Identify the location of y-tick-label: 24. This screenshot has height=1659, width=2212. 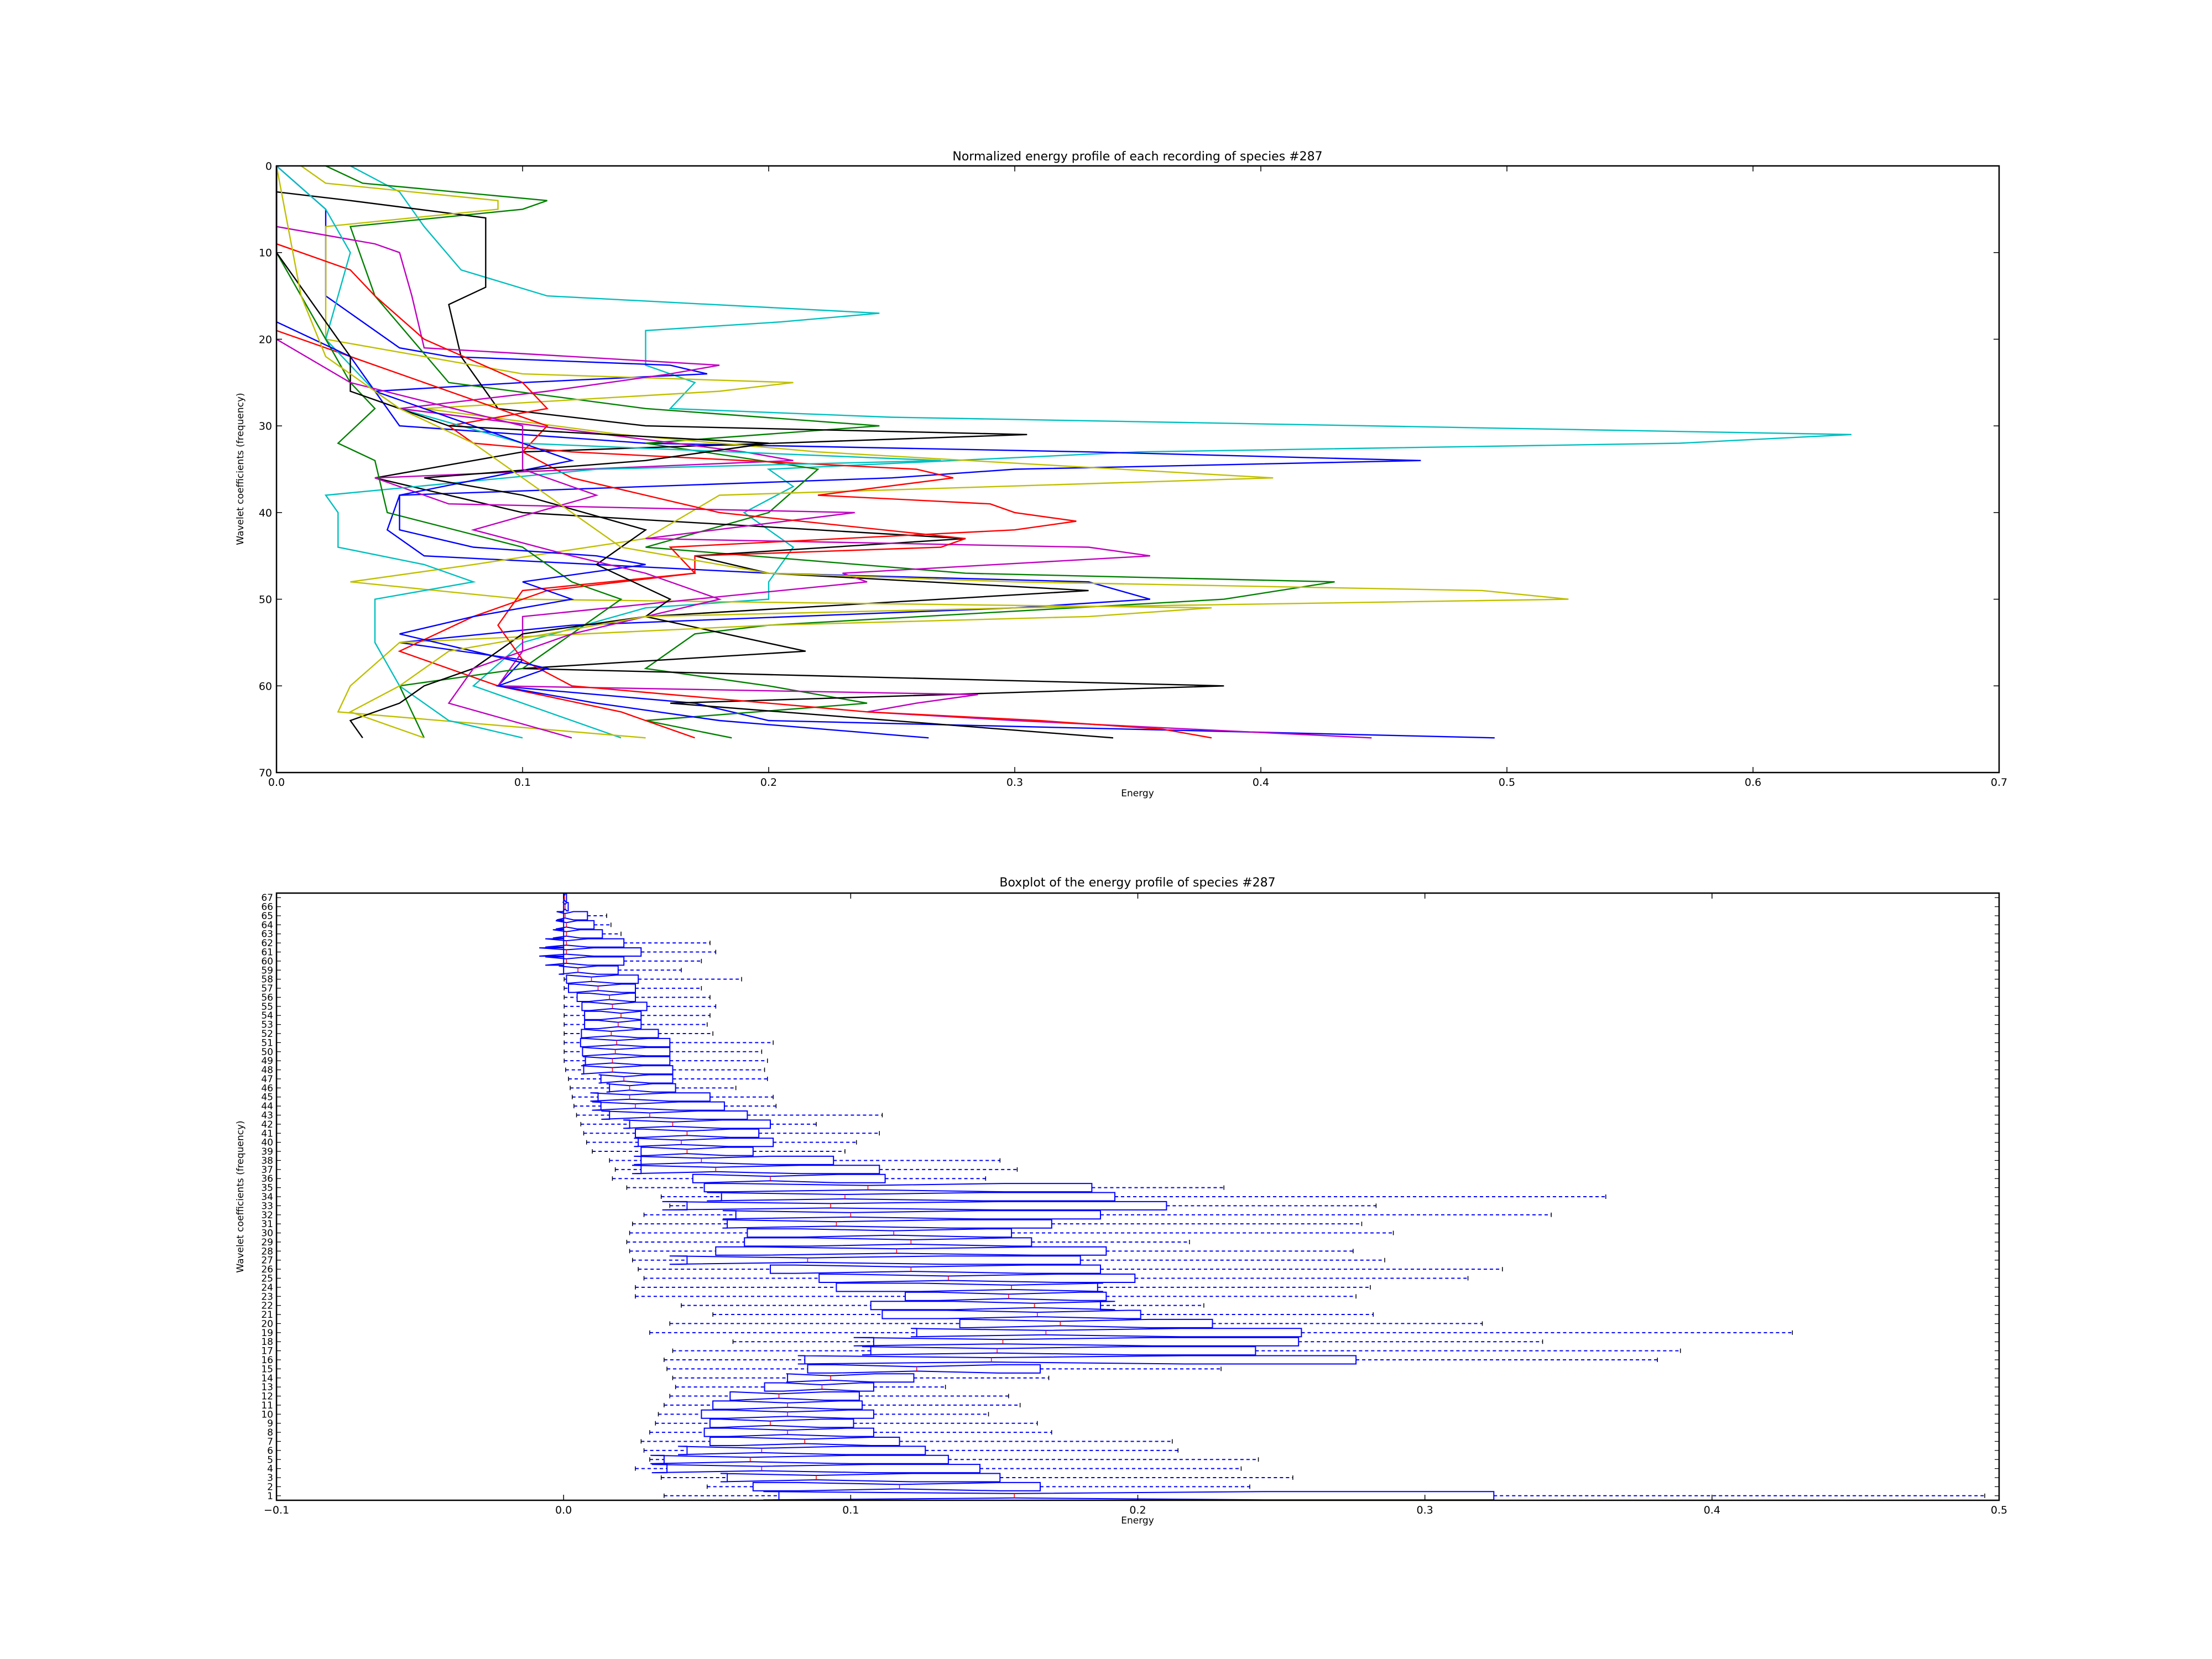
(267, 1288).